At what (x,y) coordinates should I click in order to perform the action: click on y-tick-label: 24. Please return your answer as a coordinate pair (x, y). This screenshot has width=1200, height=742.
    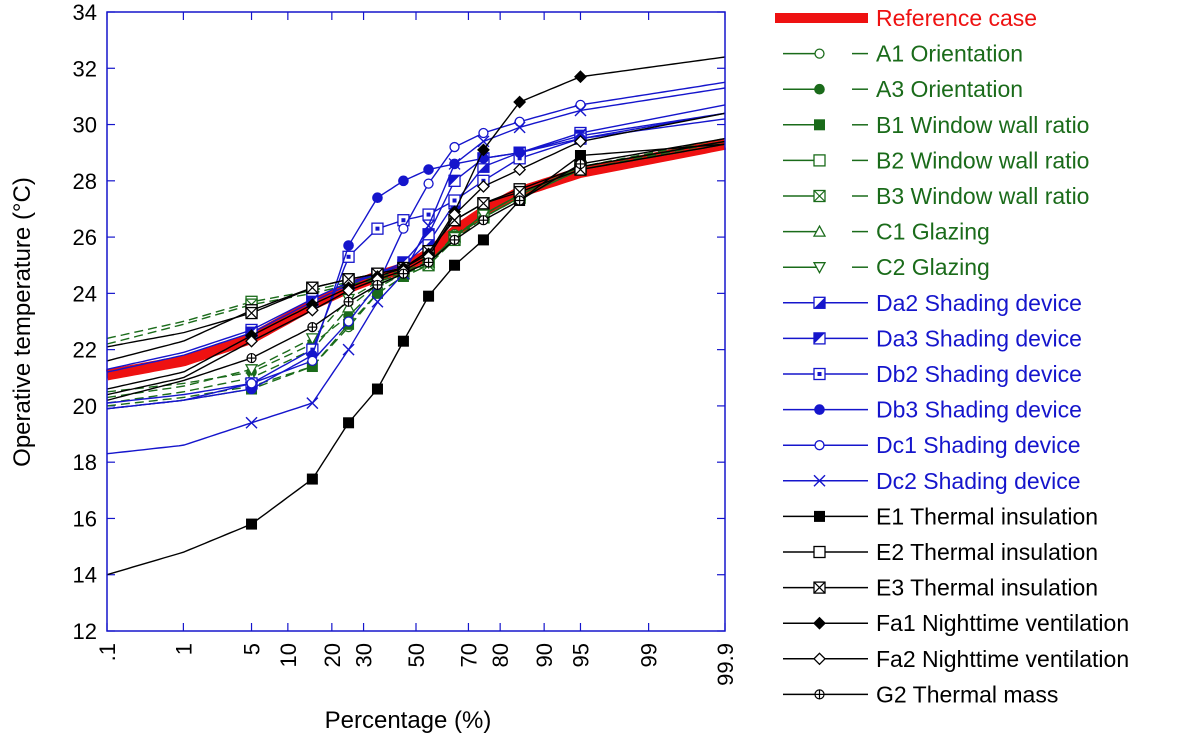
    Looking at the image, I should click on (85, 293).